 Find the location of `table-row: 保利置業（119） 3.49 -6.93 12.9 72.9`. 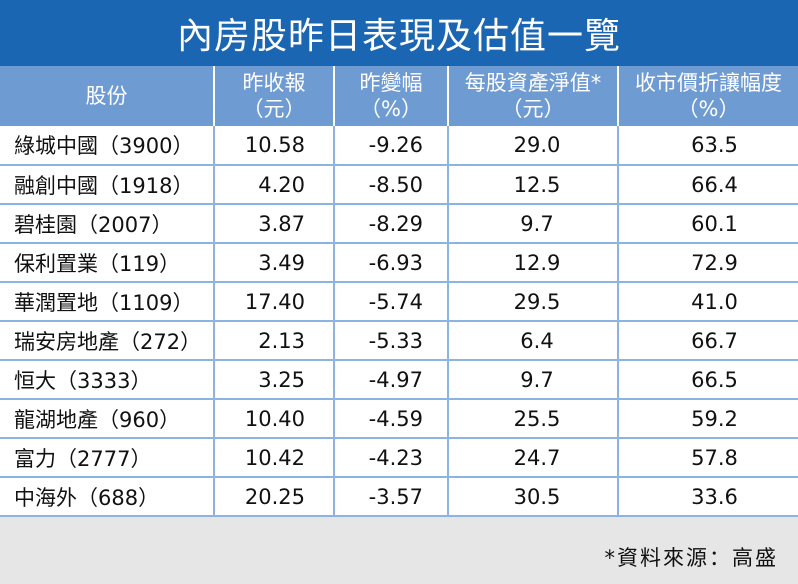

table-row: 保利置業（119） 3.49 -6.93 12.9 72.9 is located at coordinates (399, 262).